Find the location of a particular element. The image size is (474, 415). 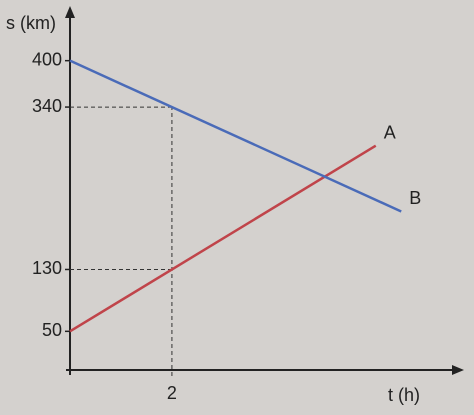

y-tick-label: 400 is located at coordinates (47, 59).